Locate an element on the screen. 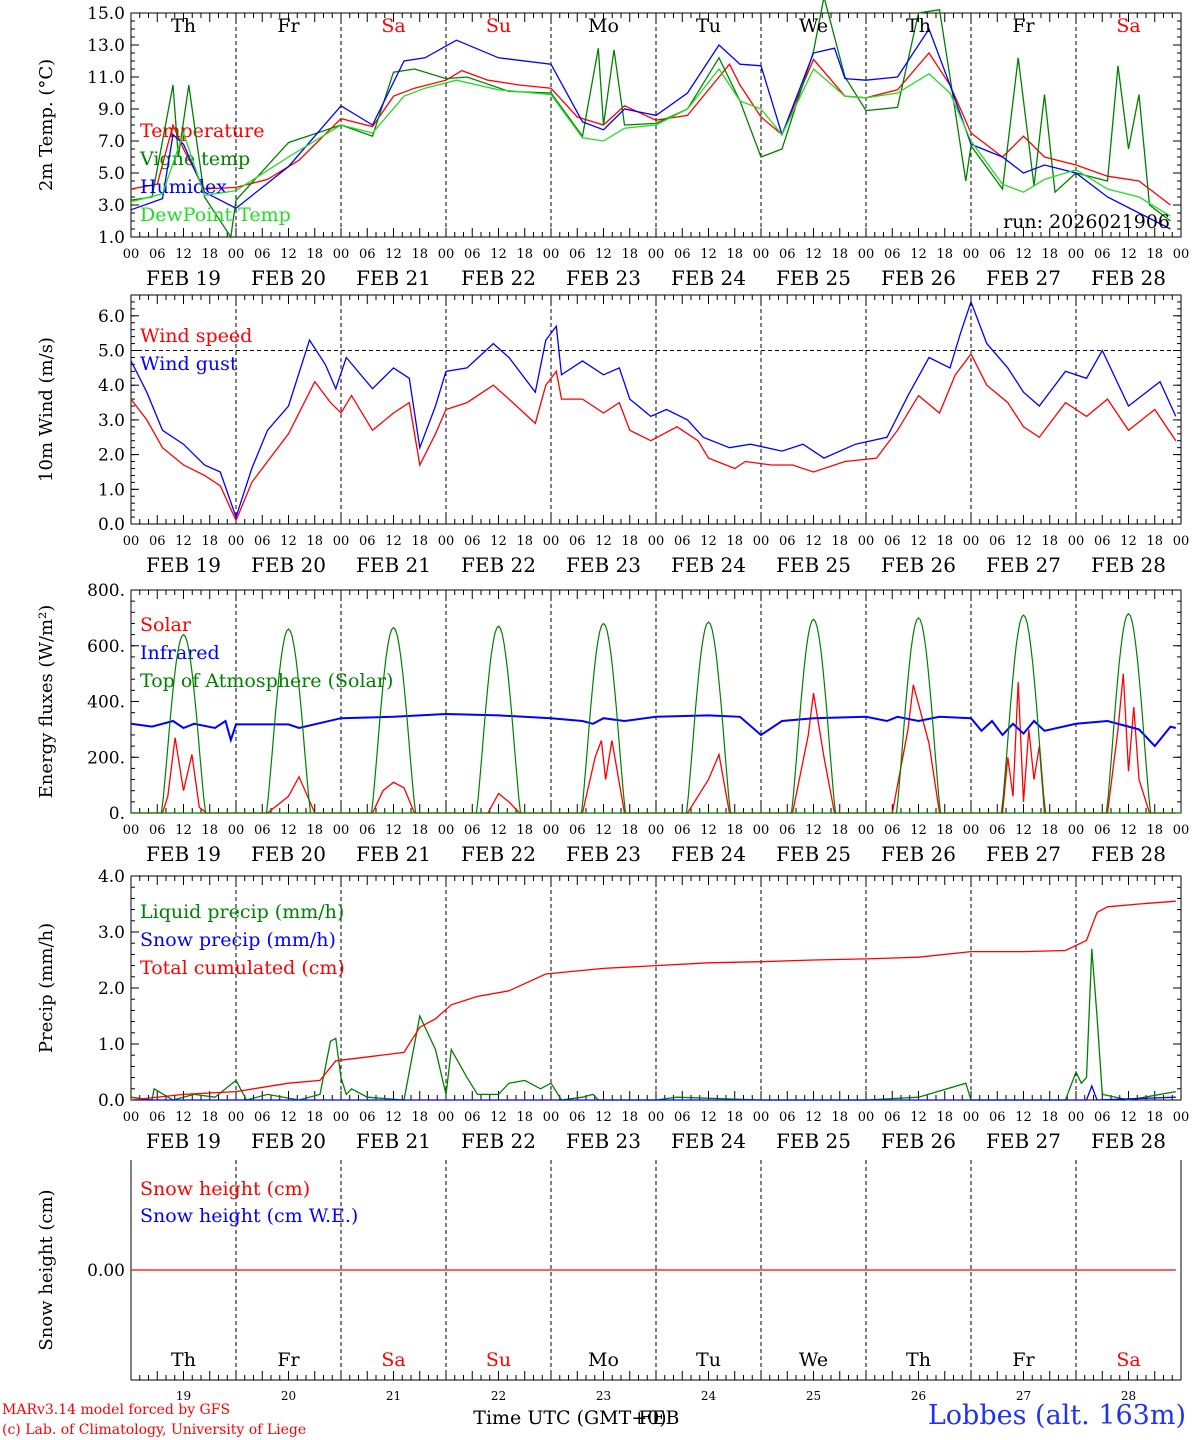  y-axis-label: Precip (mm/h) is located at coordinates (46, 988).